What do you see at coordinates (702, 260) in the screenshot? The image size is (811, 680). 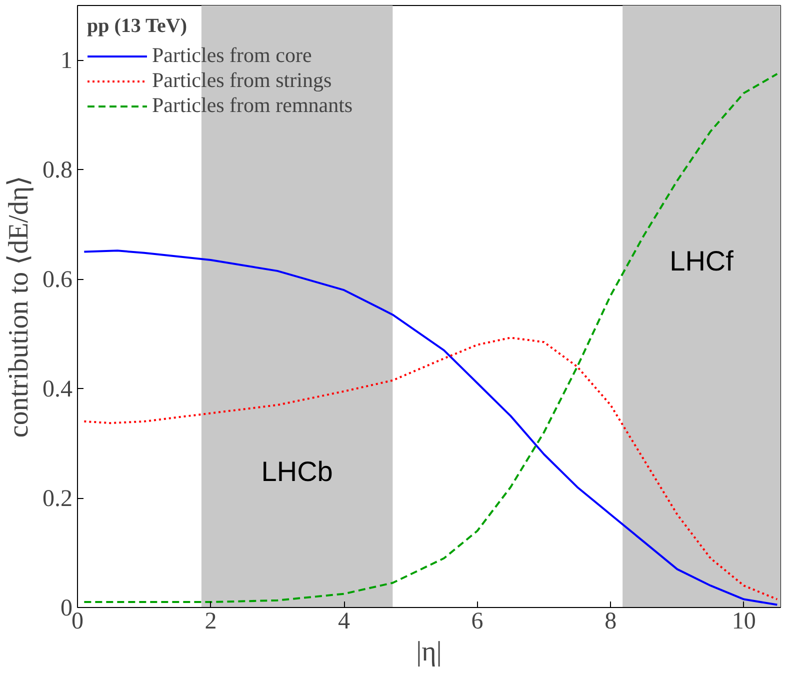 I see `band-label: LHCf` at bounding box center [702, 260].